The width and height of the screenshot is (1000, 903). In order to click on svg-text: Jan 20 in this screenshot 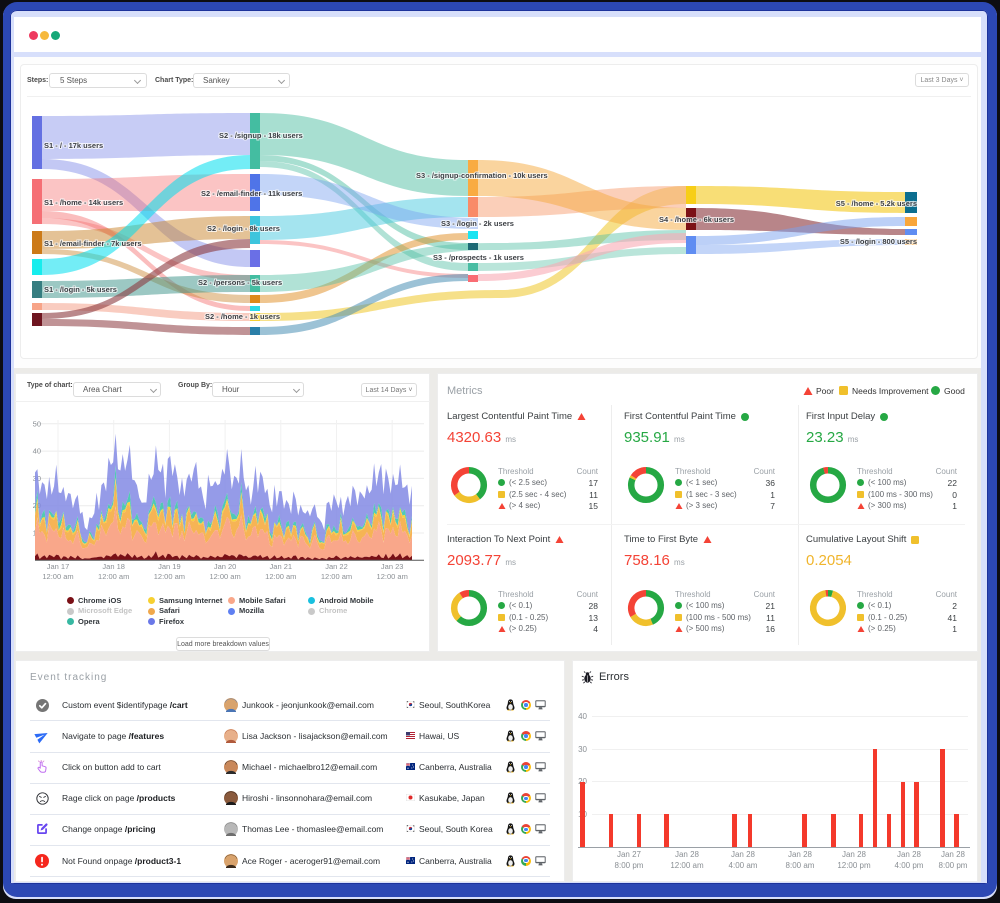, I will do `click(225, 566)`.